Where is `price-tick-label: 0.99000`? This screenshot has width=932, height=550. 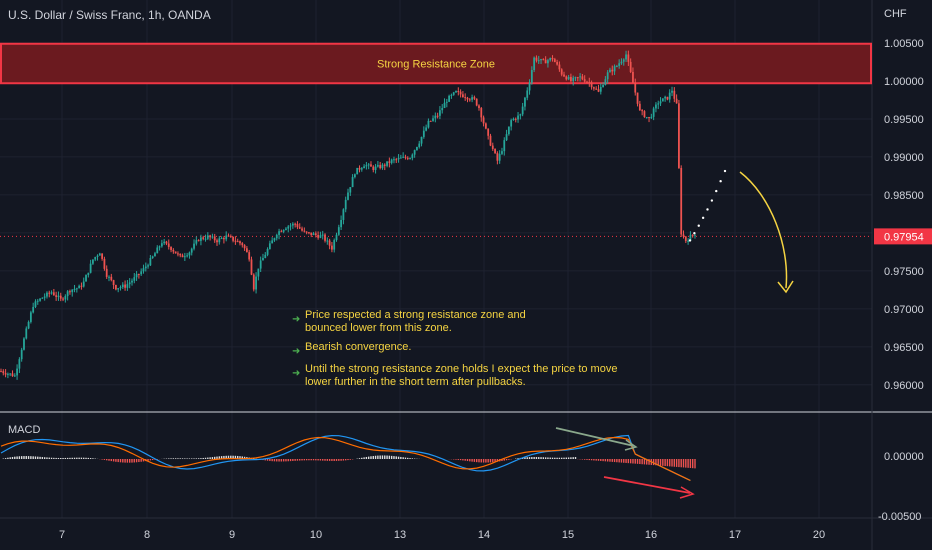 price-tick-label: 0.99000 is located at coordinates (904, 158).